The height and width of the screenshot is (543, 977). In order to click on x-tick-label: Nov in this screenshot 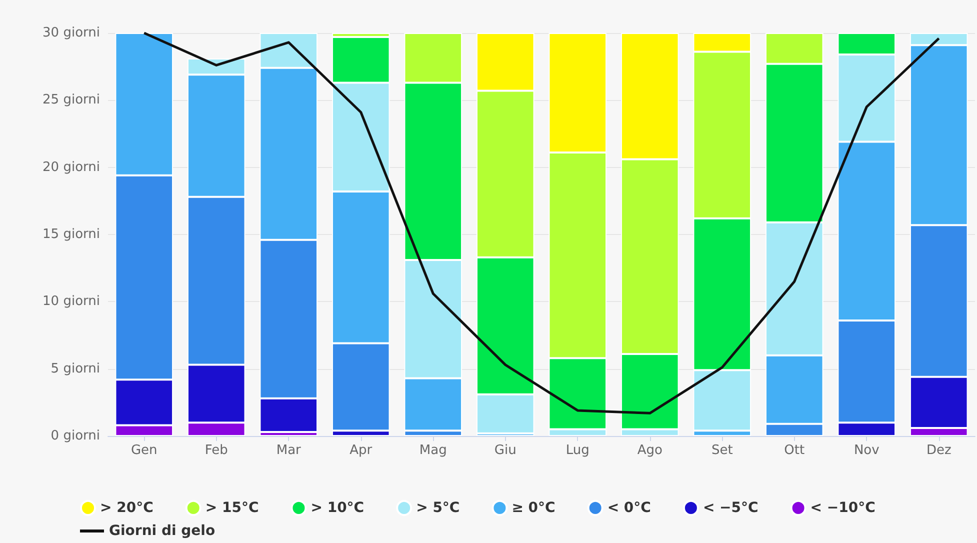, I will do `click(867, 450)`.